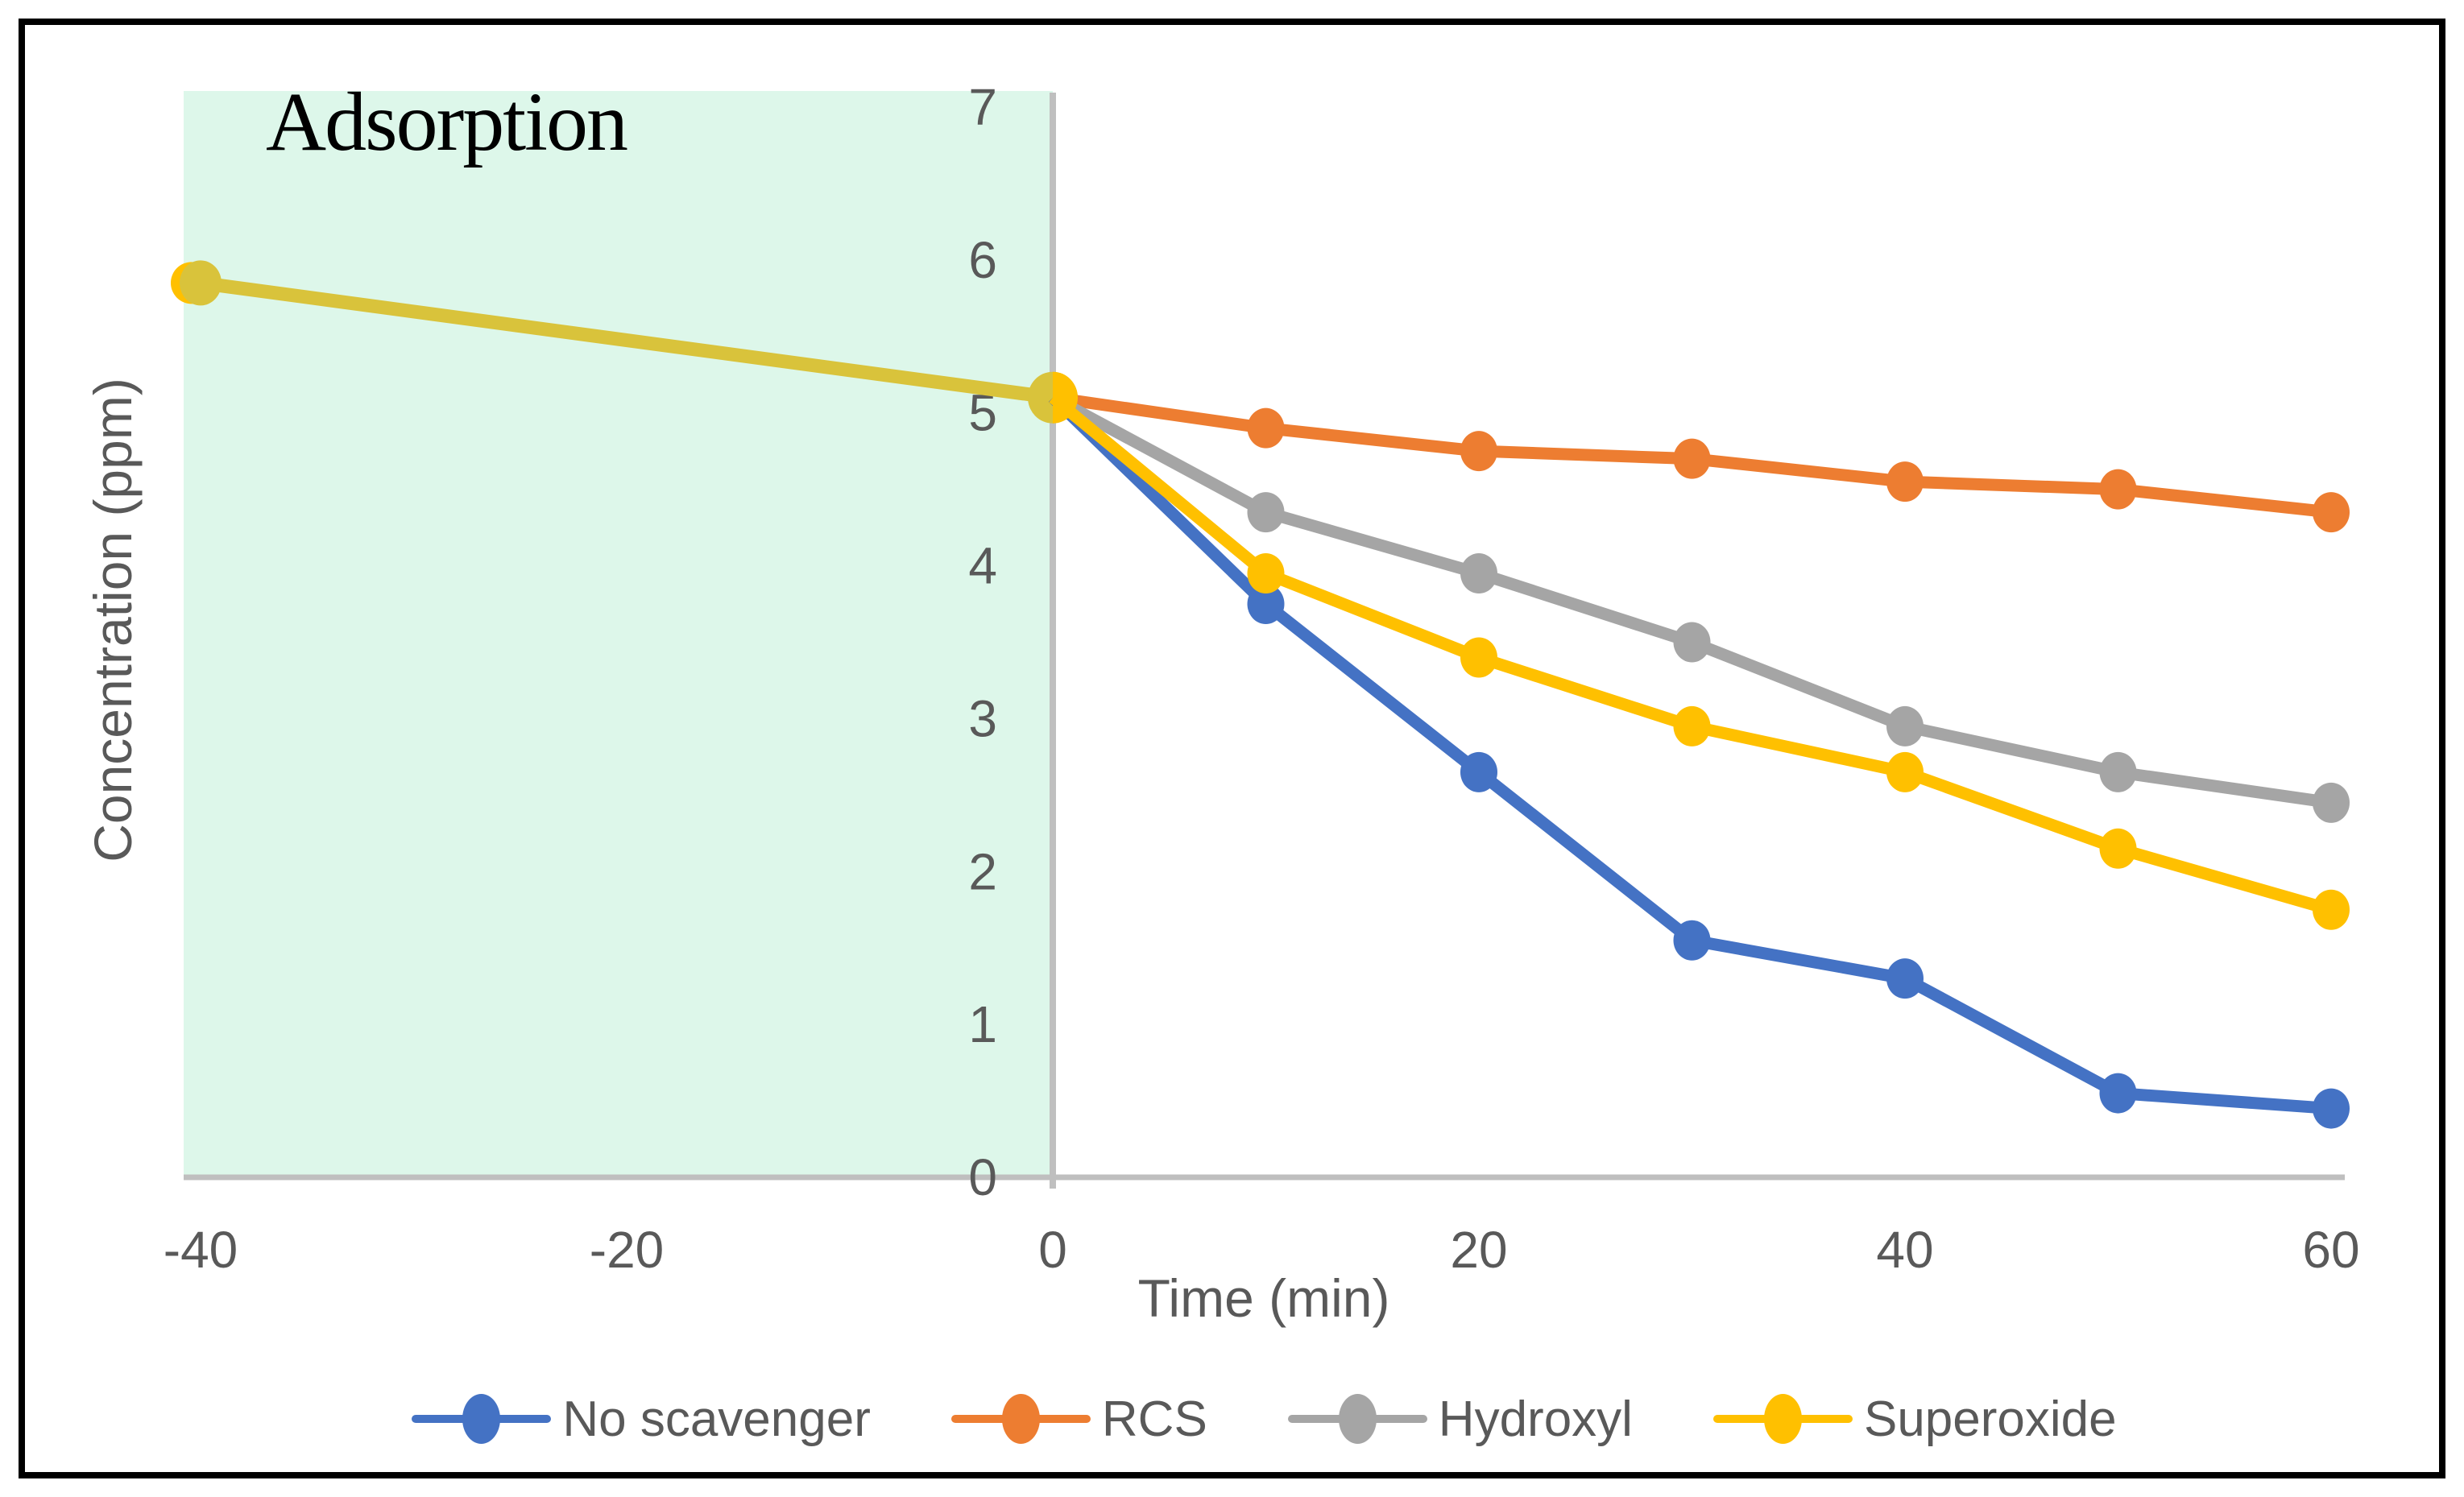  I want to click on legend-marker-superoxide, so click(1782, 1419).